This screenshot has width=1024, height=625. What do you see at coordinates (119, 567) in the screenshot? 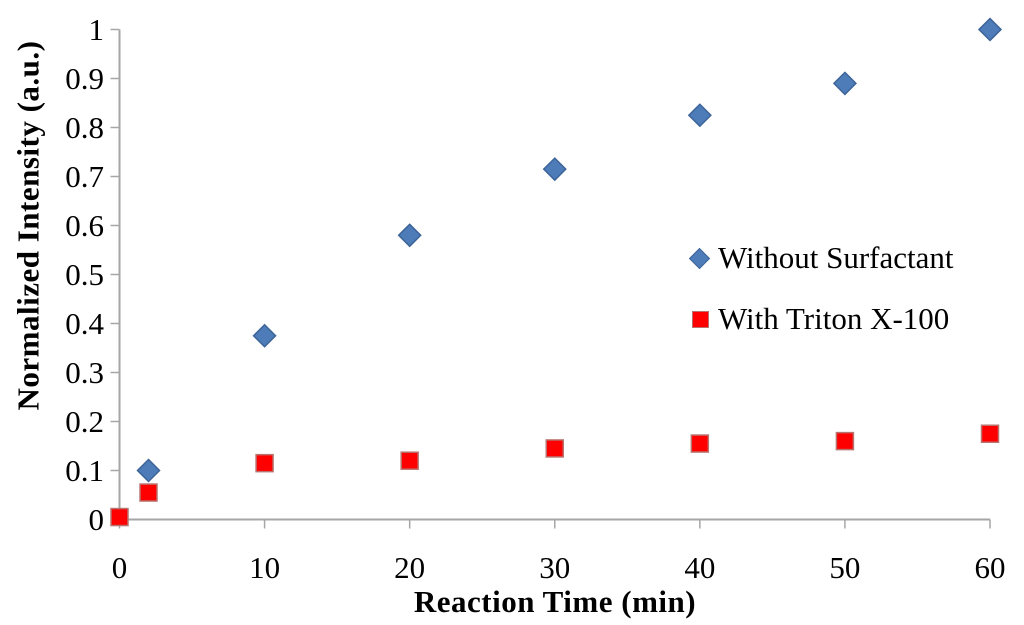
I see `x-tick-label: 0` at bounding box center [119, 567].